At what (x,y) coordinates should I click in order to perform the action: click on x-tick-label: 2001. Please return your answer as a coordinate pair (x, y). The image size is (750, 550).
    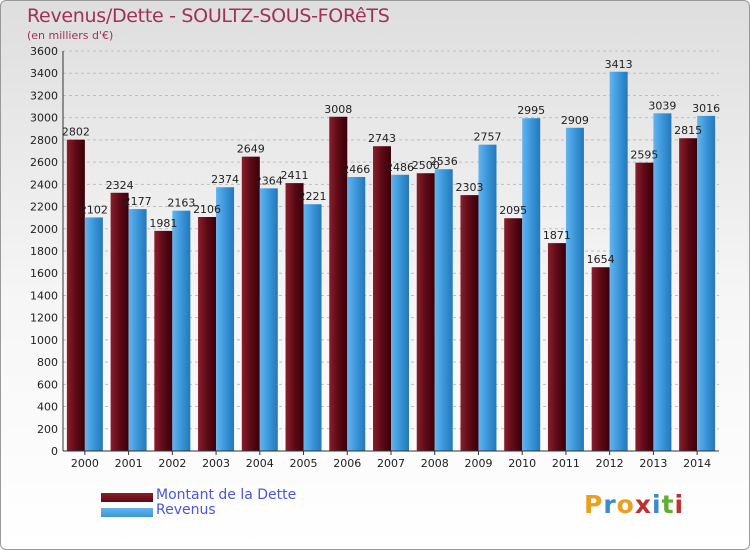
    Looking at the image, I should click on (129, 463).